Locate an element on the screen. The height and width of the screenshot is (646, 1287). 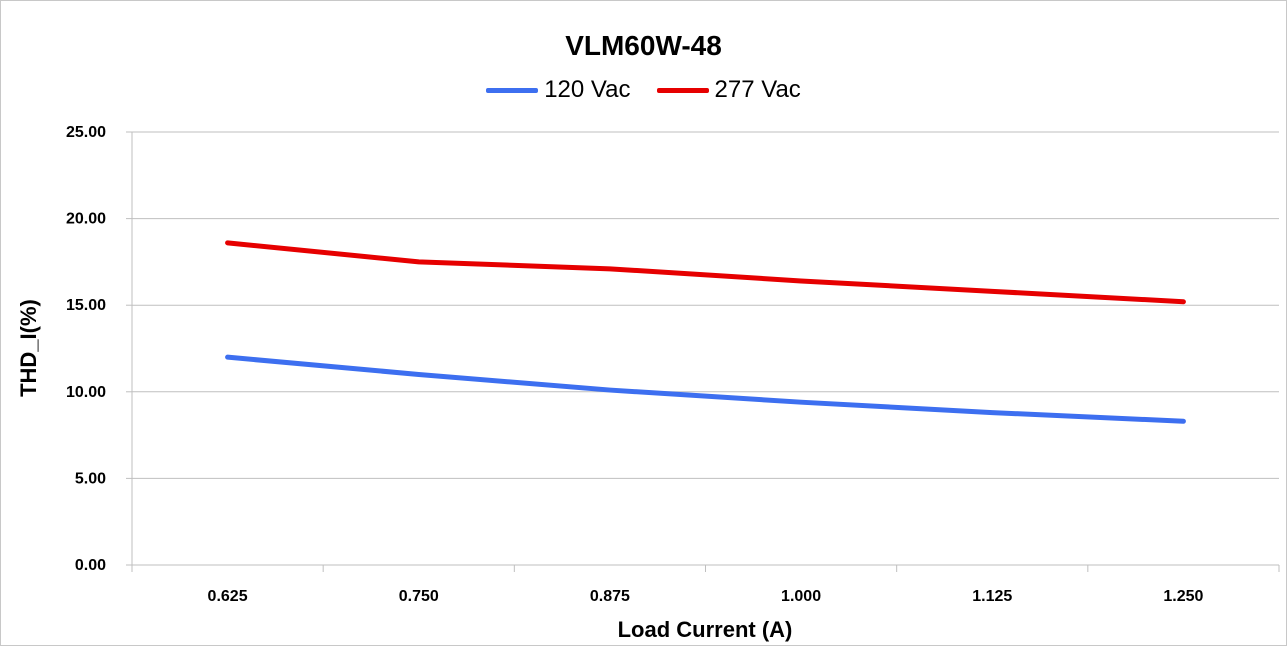
legend-swatch-120vac is located at coordinates (512, 90).